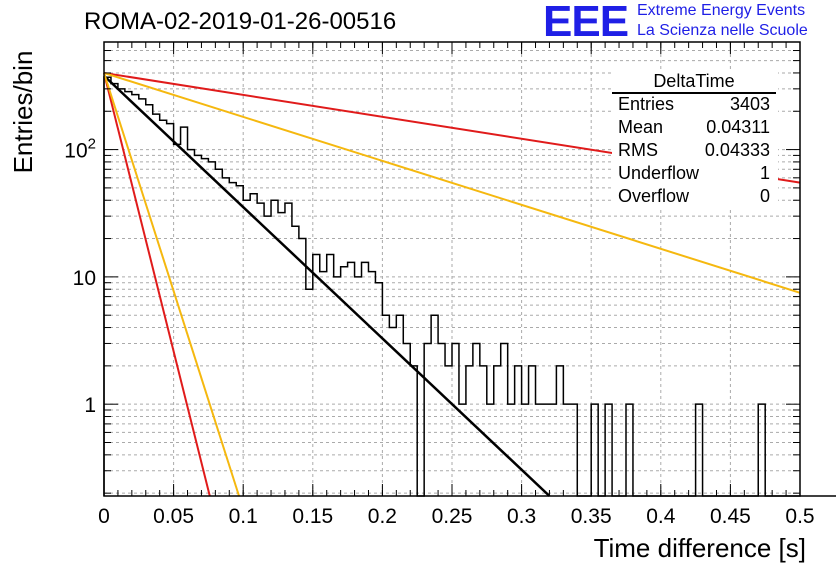  I want to click on stats-value: 0.04311, so click(738, 127).